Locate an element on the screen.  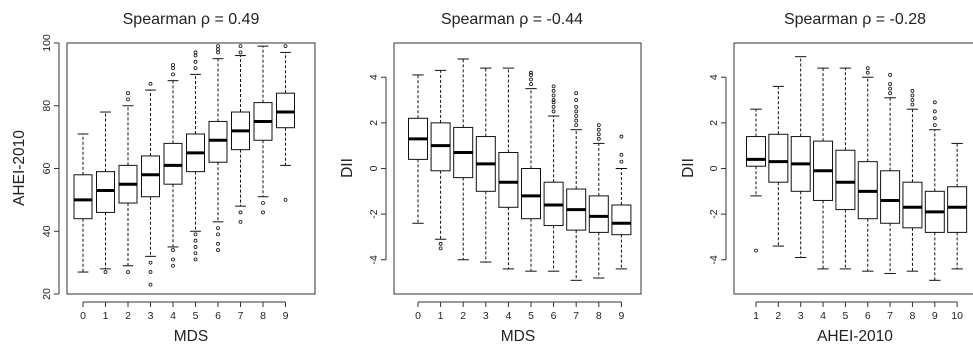
panel-1-title: Spearman ρ = 0.49 is located at coordinates (191, 19).